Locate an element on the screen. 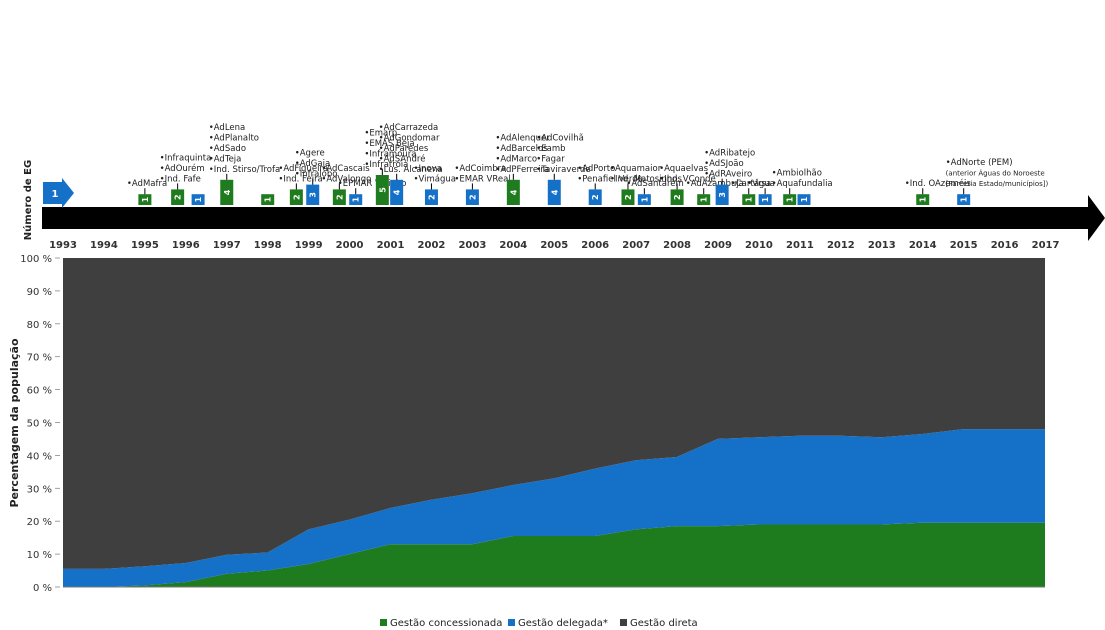 Image resolution: width=1105 pixels, height=630 pixels. legend-label: Gestão concessionada is located at coordinates (446, 623).